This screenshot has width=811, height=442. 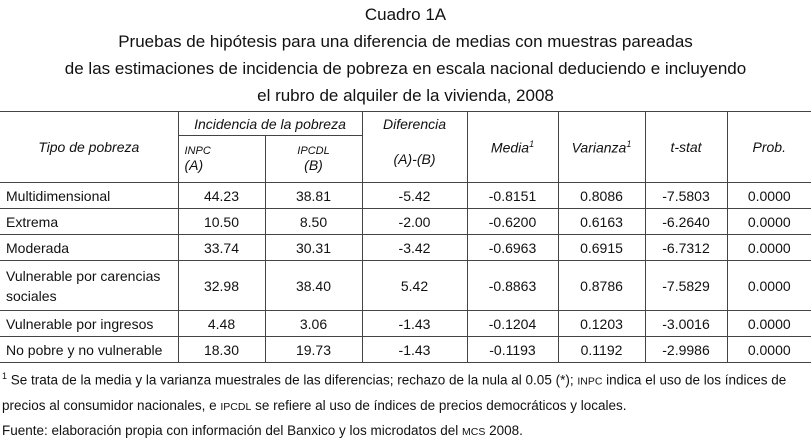 I want to click on header-cell: Varianza1, so click(x=601, y=147).